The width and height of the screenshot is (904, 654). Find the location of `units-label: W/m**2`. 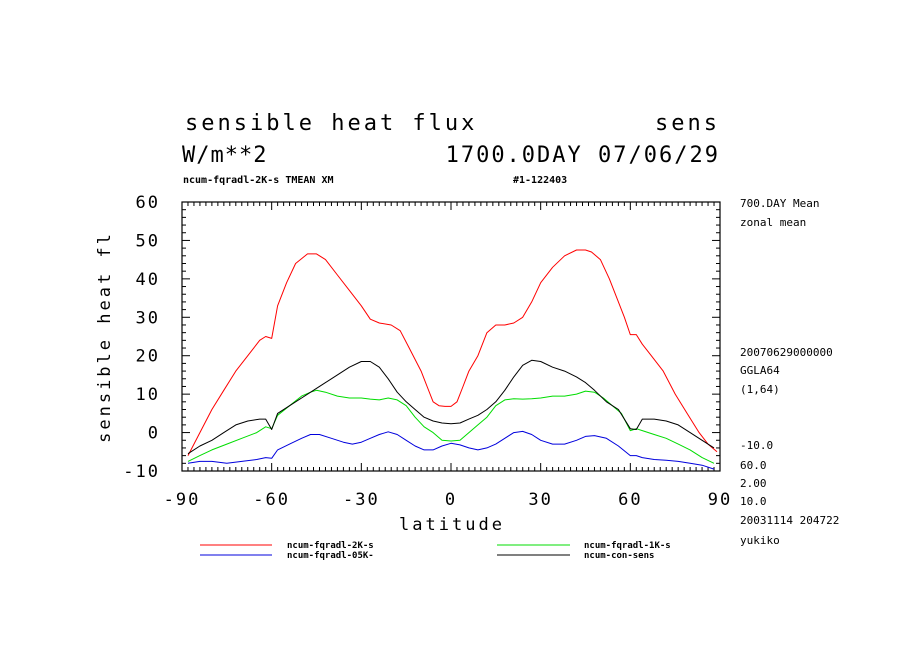

units-label: W/m**2 is located at coordinates (224, 155).